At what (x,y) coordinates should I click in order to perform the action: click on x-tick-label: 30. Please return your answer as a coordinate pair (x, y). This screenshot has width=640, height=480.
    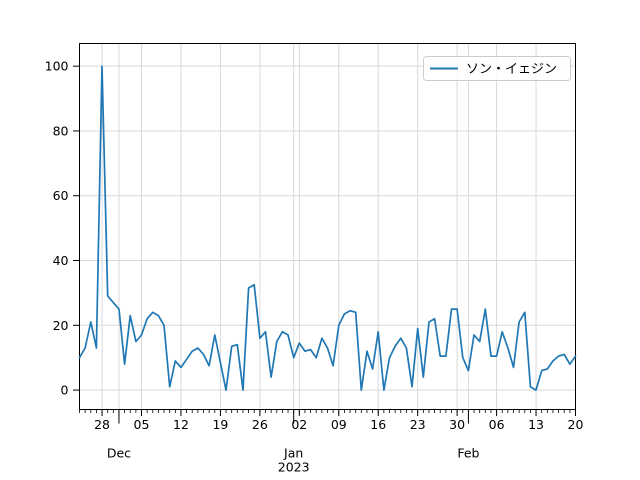
    Looking at the image, I should click on (457, 424).